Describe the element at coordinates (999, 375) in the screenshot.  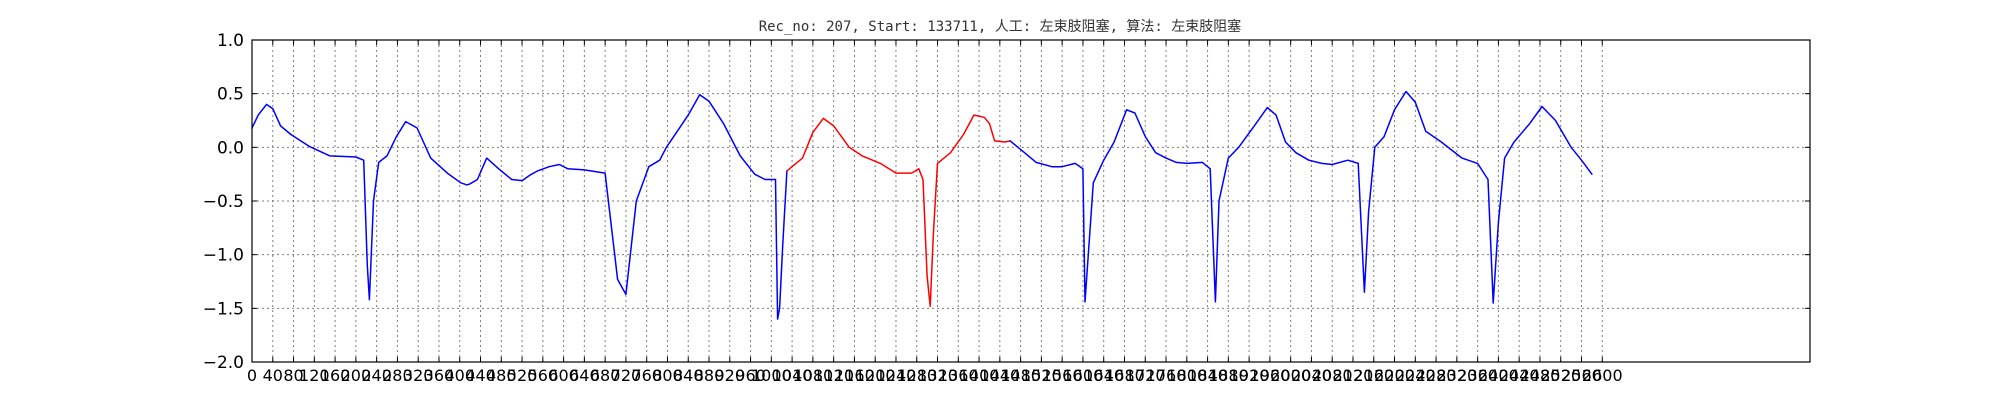
I see `x-tick-label: 1440` at that location.